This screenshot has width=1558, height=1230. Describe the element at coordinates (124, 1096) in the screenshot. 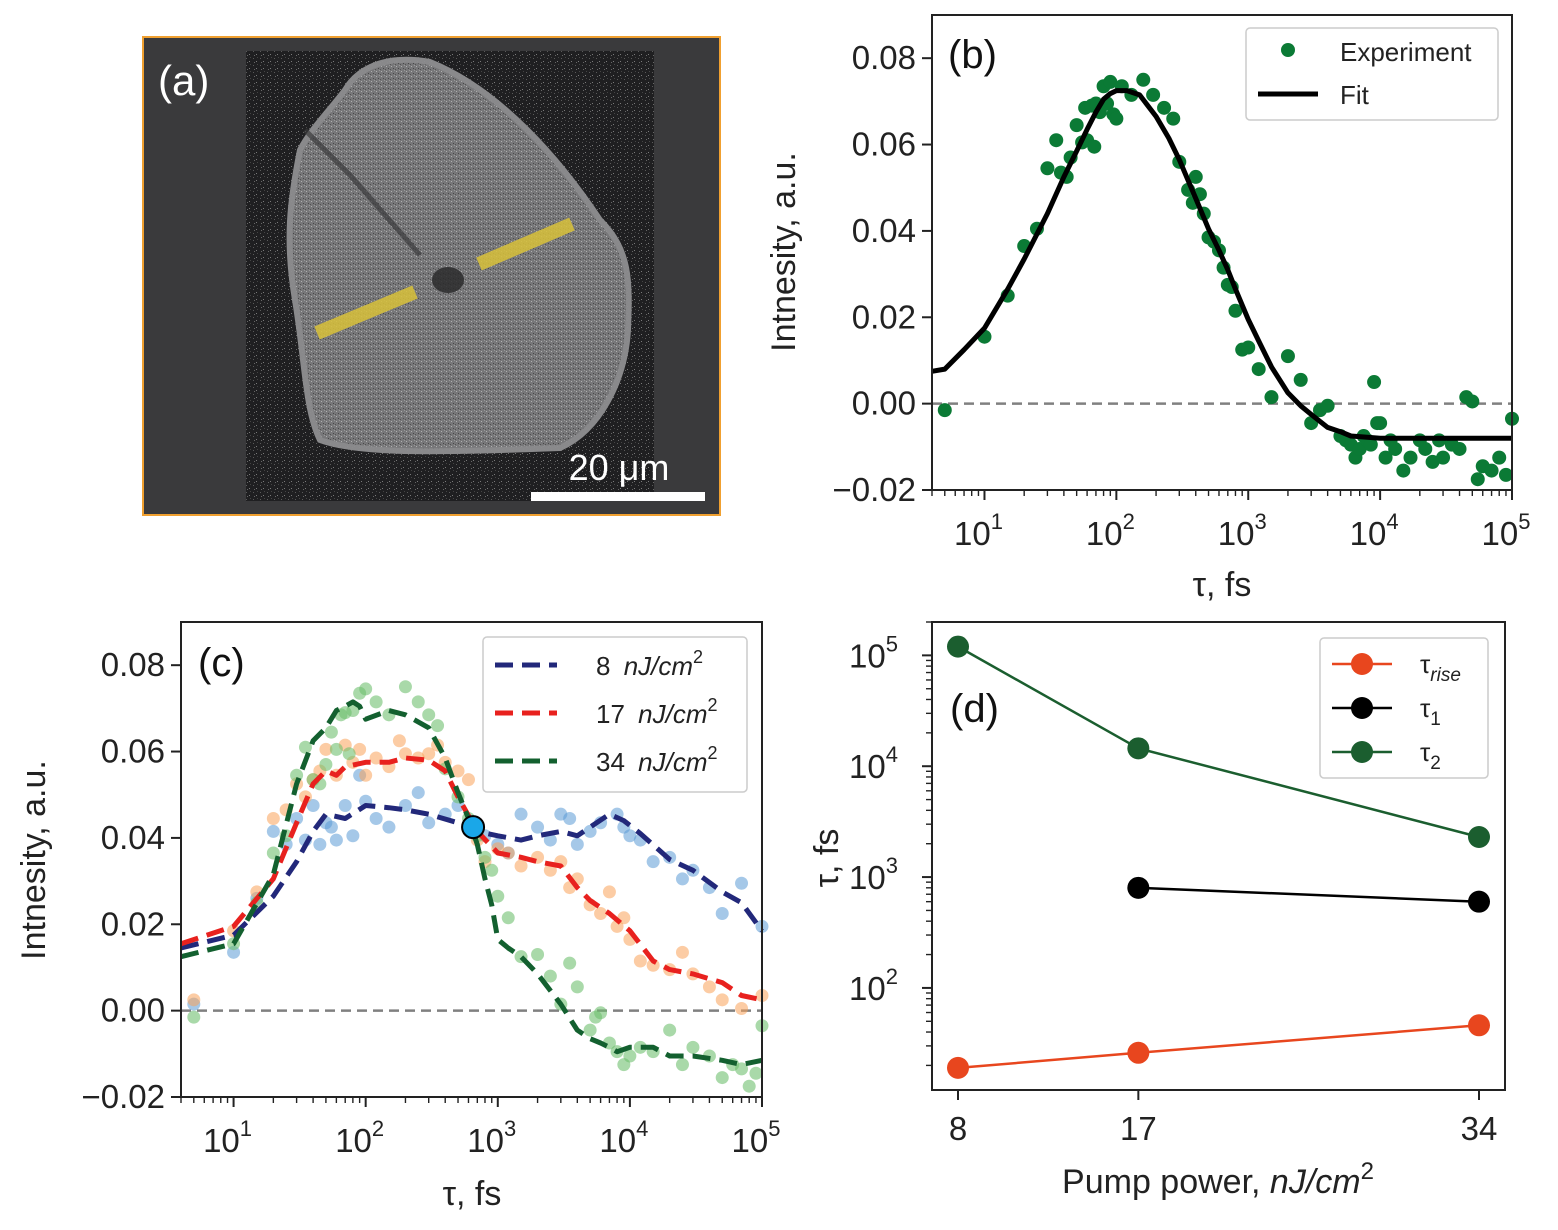

I see `y-tick-label: −0.02` at that location.